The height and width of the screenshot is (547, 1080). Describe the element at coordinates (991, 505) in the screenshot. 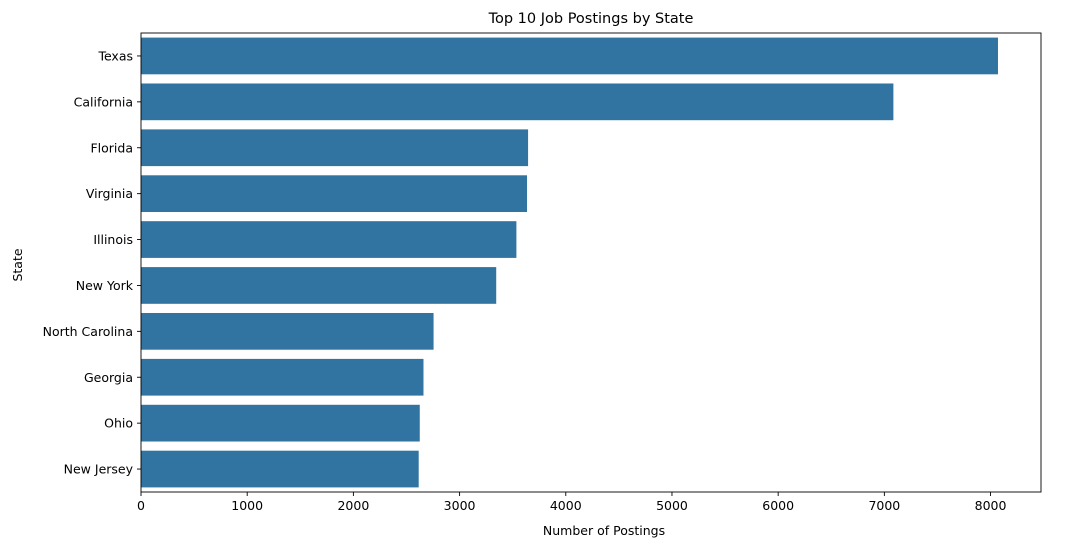

I see `x-tick-label: 8000` at that location.